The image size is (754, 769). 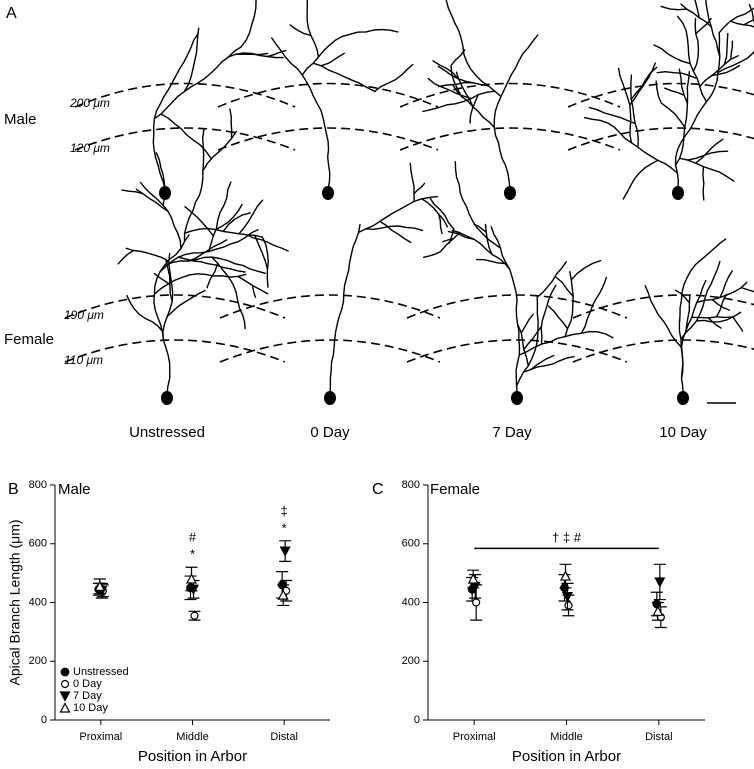 What do you see at coordinates (455, 489) in the screenshot?
I see `chart-title: Female` at bounding box center [455, 489].